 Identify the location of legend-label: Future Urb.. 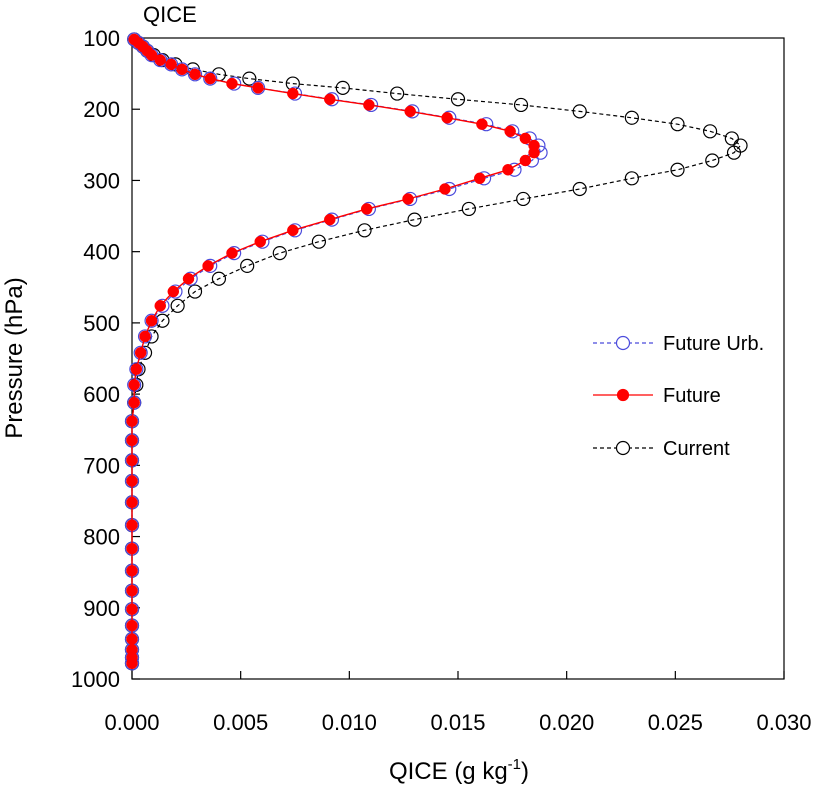
(713, 344).